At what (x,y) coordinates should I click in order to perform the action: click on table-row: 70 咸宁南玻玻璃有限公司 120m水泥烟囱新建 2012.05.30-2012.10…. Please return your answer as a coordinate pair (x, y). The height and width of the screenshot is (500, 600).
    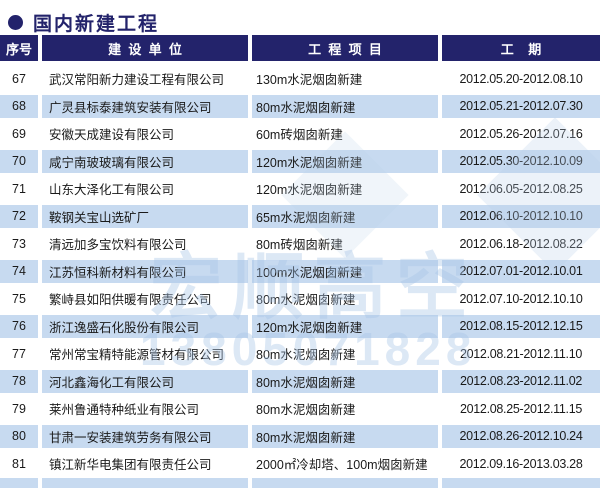
    Looking at the image, I should click on (300, 162).